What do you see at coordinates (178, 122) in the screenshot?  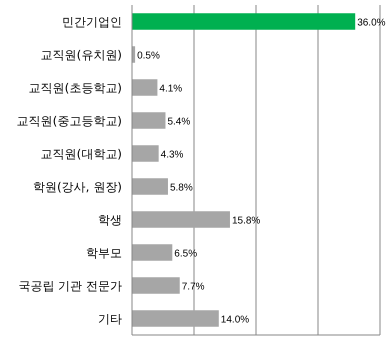 I see `data-label: 5.4%` at bounding box center [178, 122].